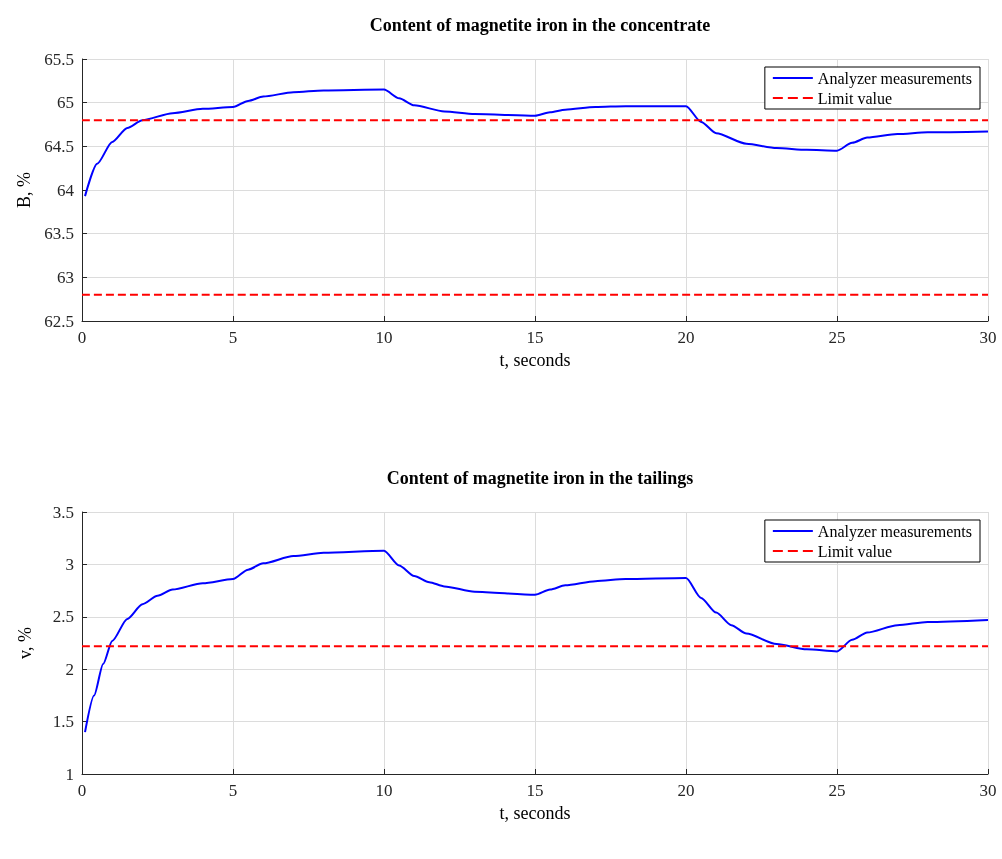 This screenshot has height=859, width=1002. What do you see at coordinates (25, 643) in the screenshot?
I see `y-axis-title: v, %` at bounding box center [25, 643].